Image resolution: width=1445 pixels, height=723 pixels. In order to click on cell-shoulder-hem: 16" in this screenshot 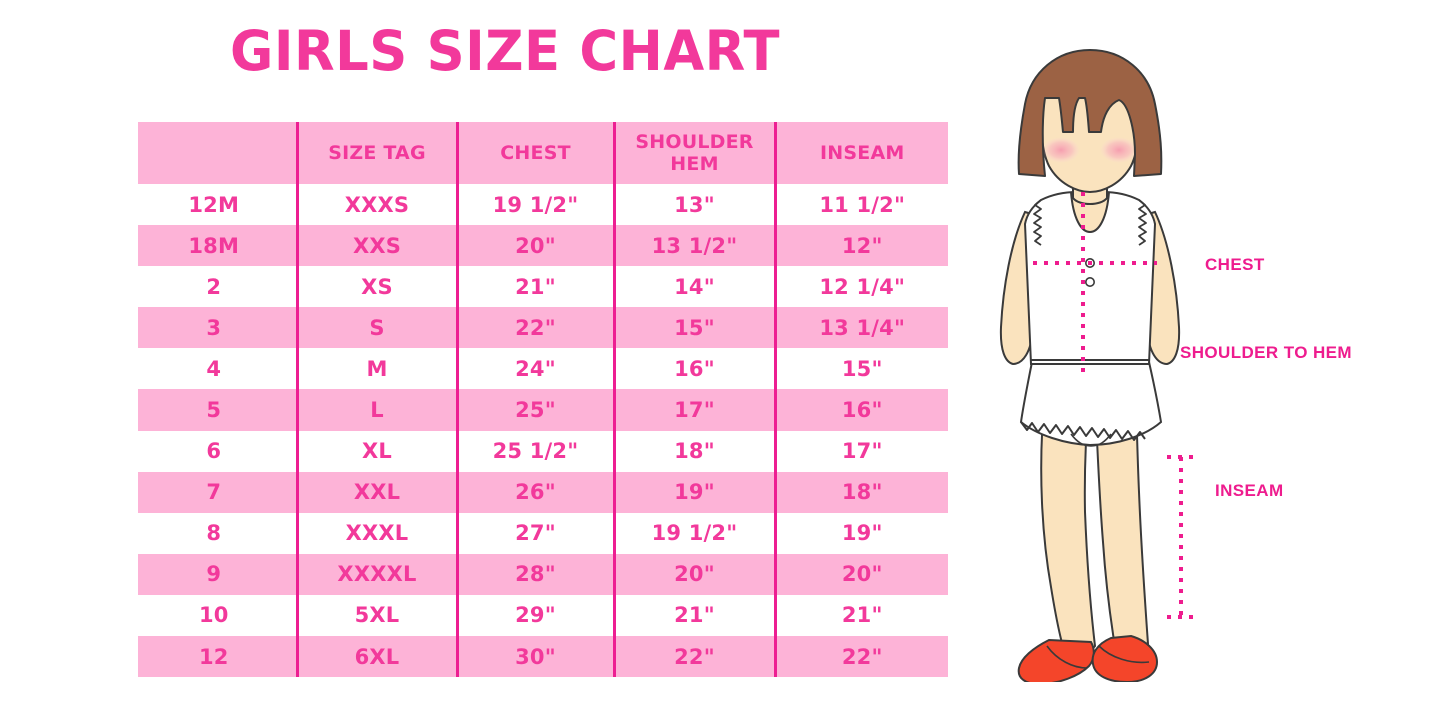, I will do `click(693, 369)`.